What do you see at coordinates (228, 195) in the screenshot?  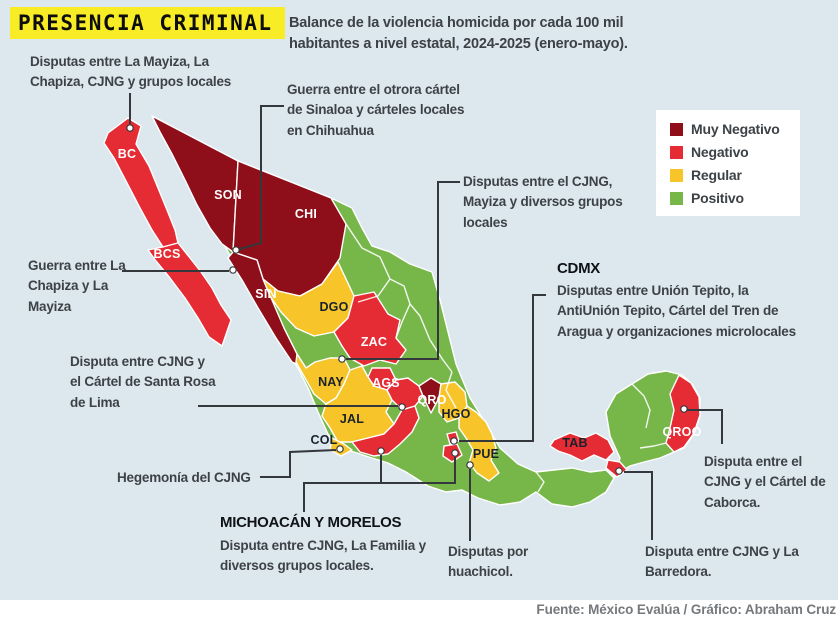 I see `state-label-son: SON` at bounding box center [228, 195].